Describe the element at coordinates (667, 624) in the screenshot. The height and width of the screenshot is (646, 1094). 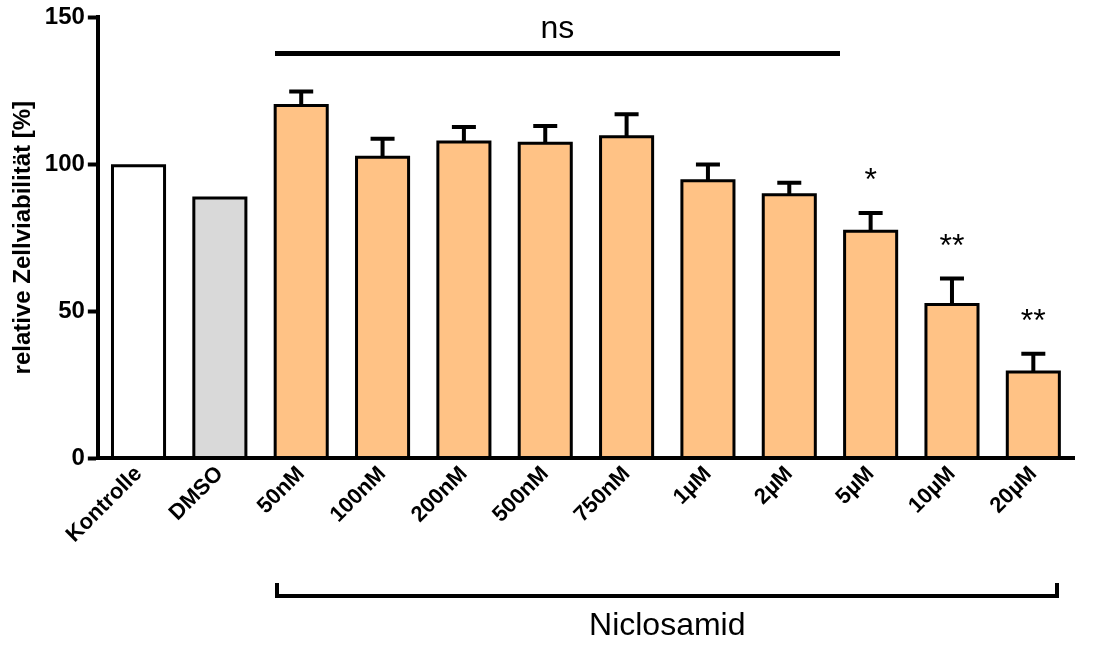
I see `text: Niclosamid` at that location.